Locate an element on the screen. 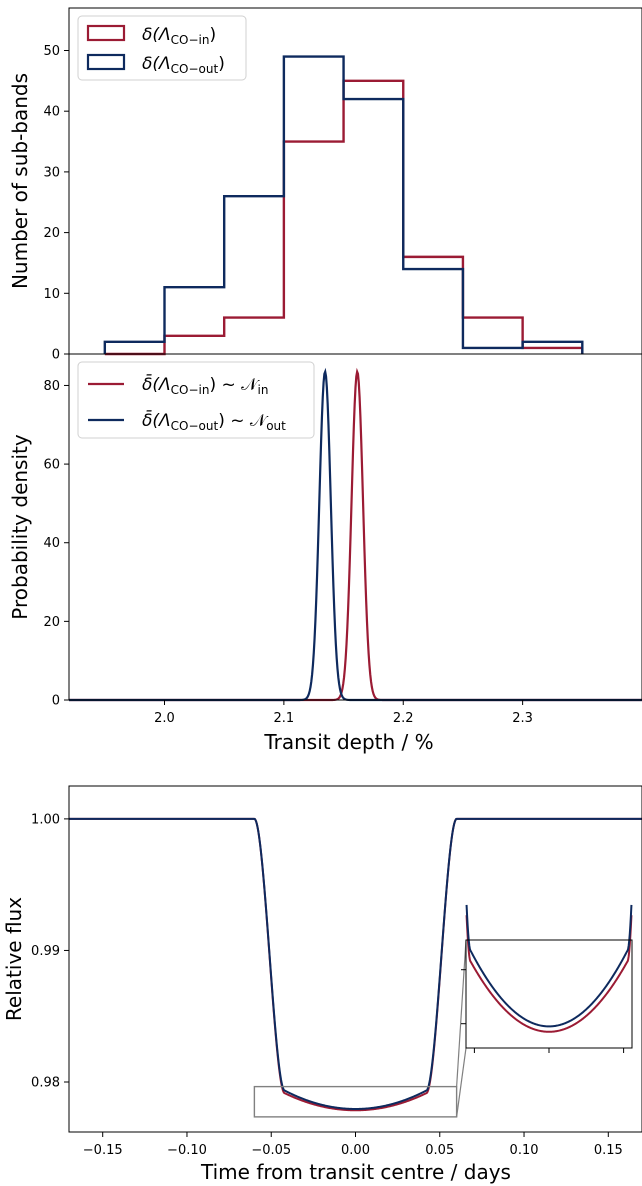  inset-frame is located at coordinates (549, 994).